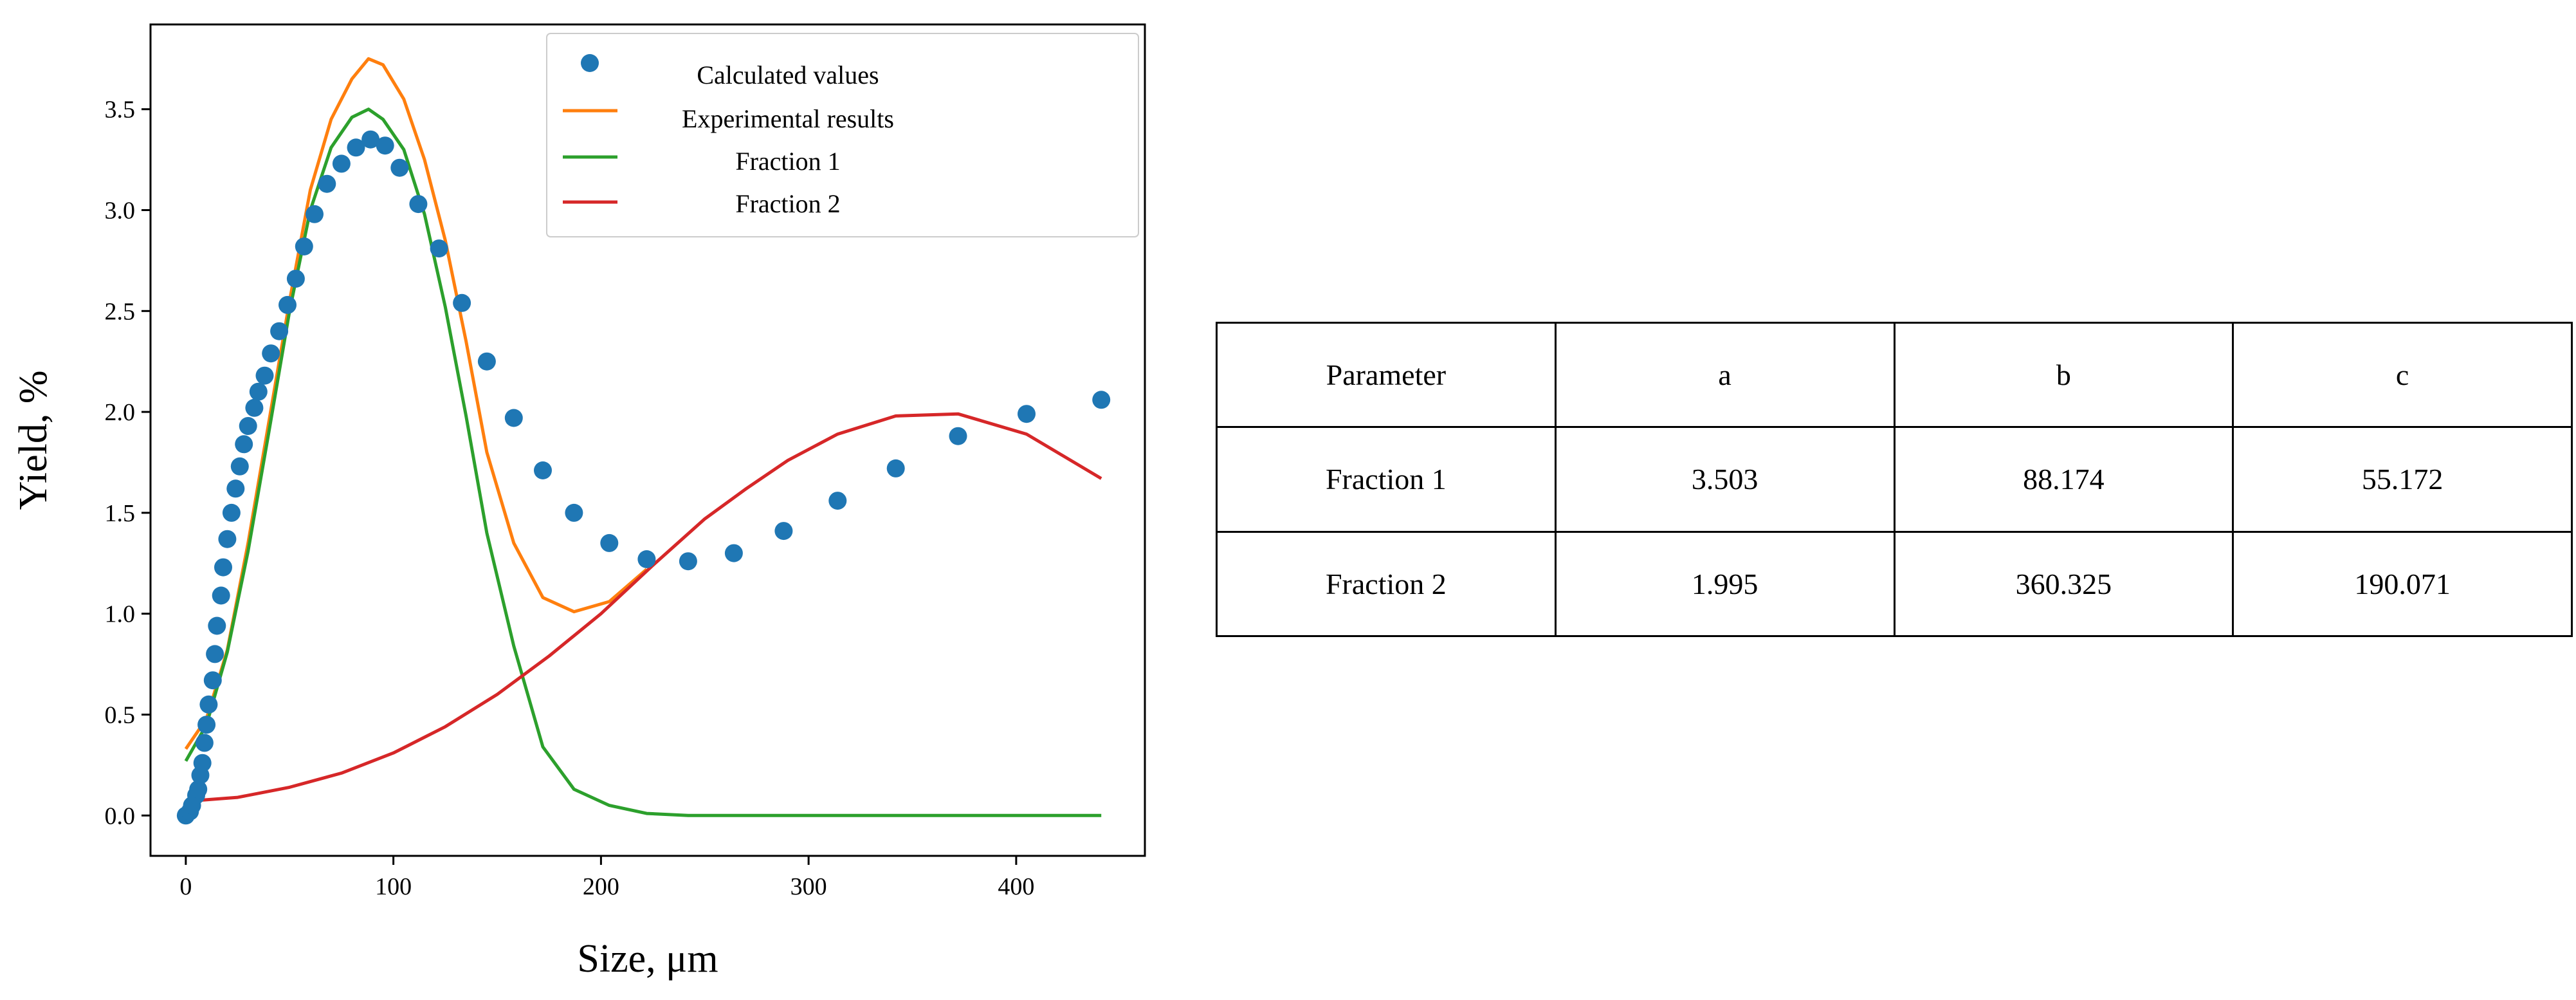 This screenshot has height=1000, width=2576. I want to click on table-cell: 88.174, so click(2063, 479).